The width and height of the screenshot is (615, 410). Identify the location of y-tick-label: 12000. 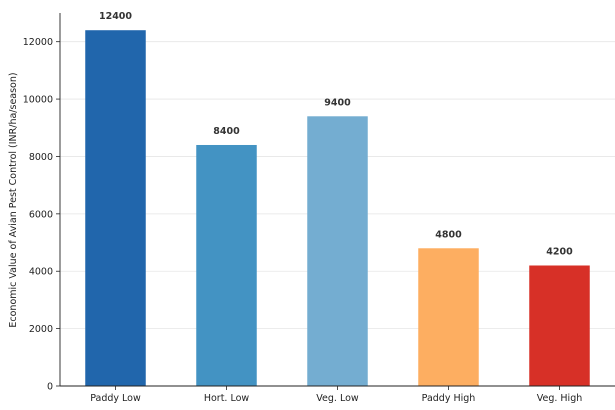
(38, 42).